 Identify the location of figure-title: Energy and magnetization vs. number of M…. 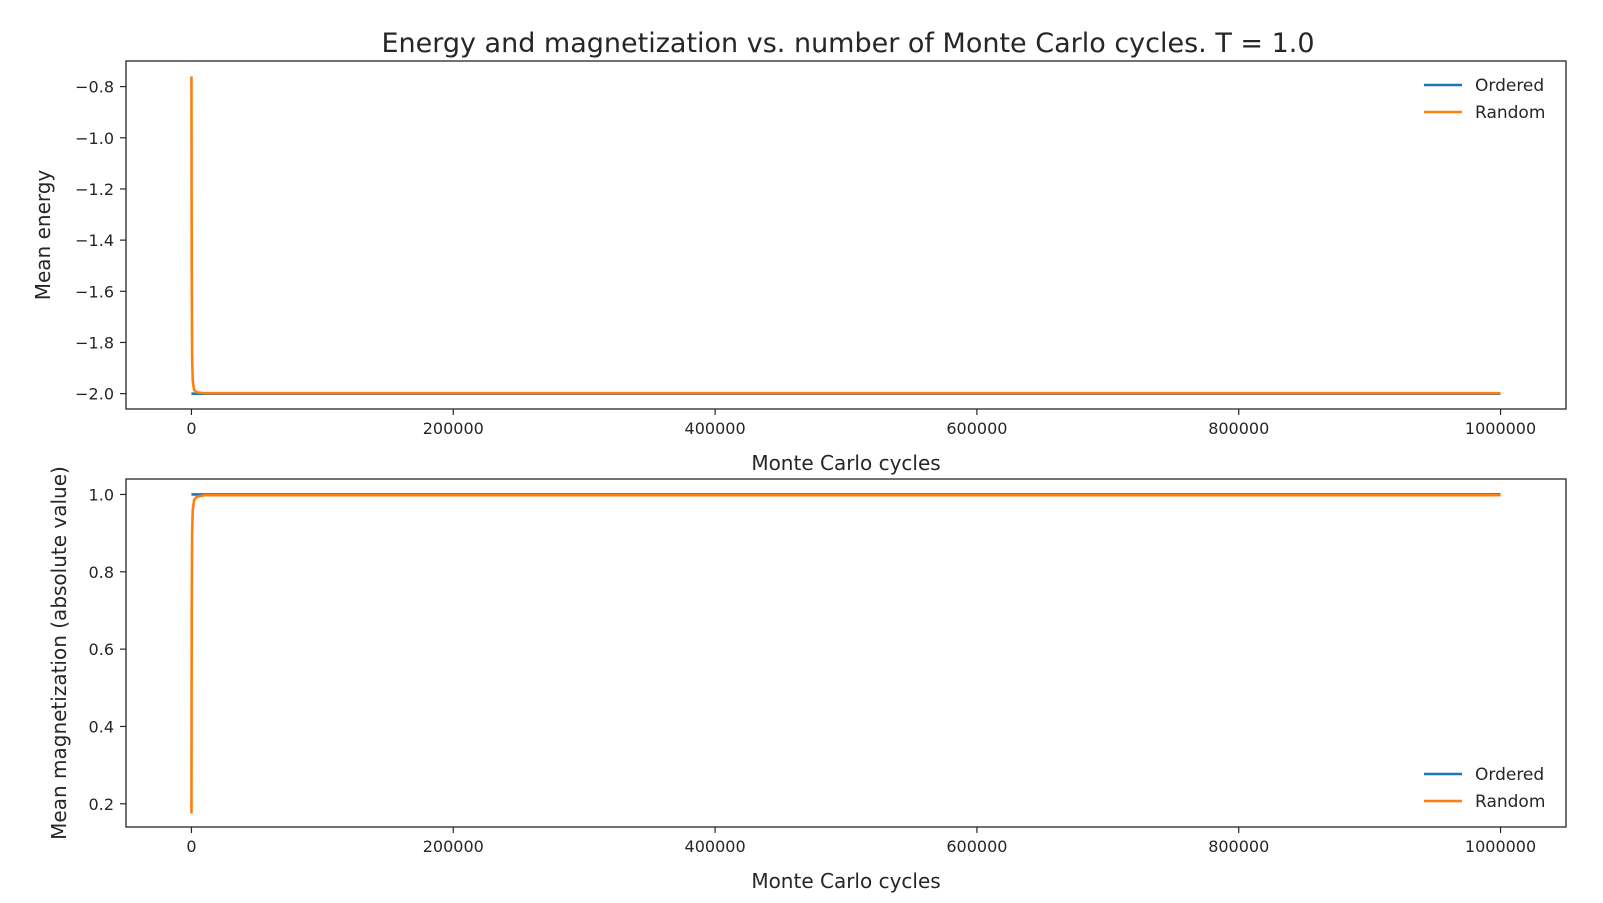
(847, 43).